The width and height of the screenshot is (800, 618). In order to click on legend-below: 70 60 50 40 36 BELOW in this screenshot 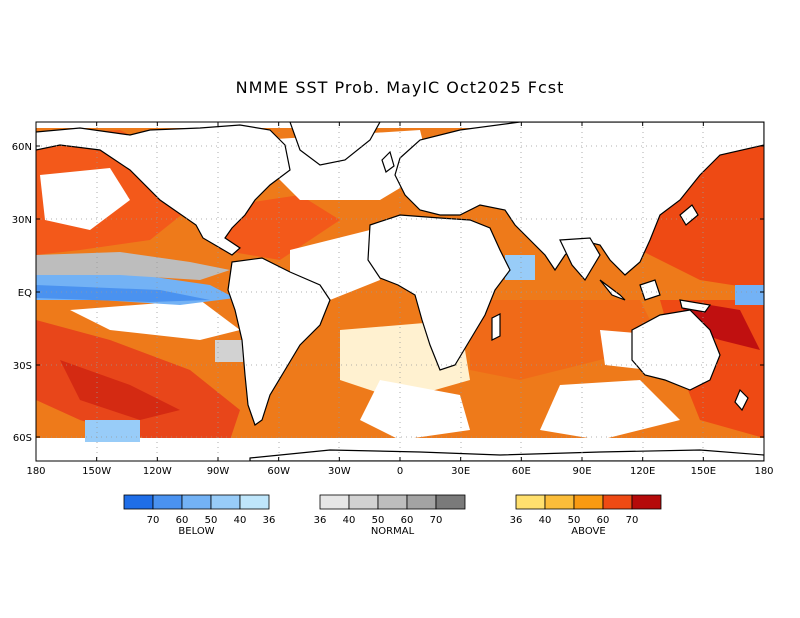, I will do `click(199, 515)`.